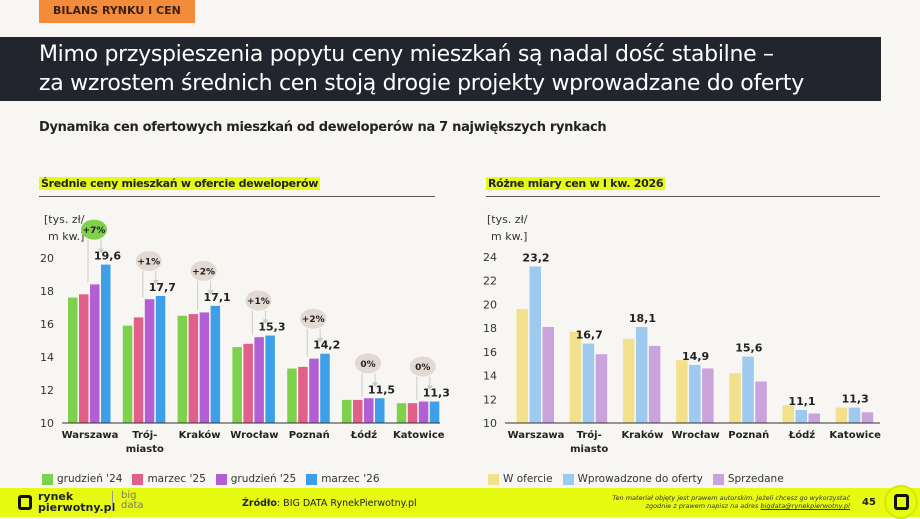 The height and width of the screenshot is (519, 920). I want to click on data-label: 17,1, so click(217, 297).